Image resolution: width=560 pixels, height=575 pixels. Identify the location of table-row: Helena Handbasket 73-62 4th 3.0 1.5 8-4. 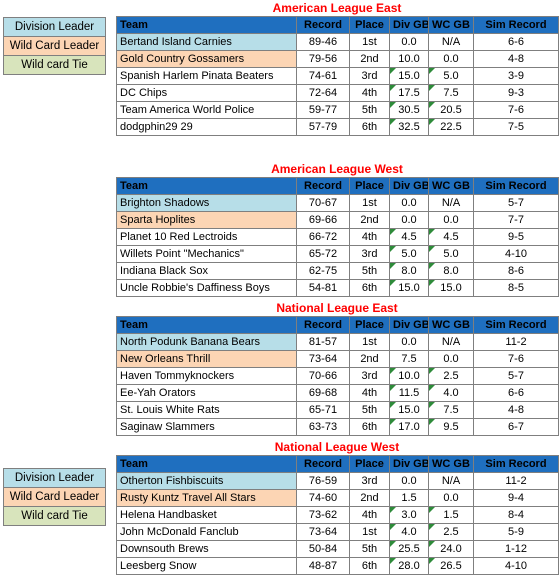
(337, 515).